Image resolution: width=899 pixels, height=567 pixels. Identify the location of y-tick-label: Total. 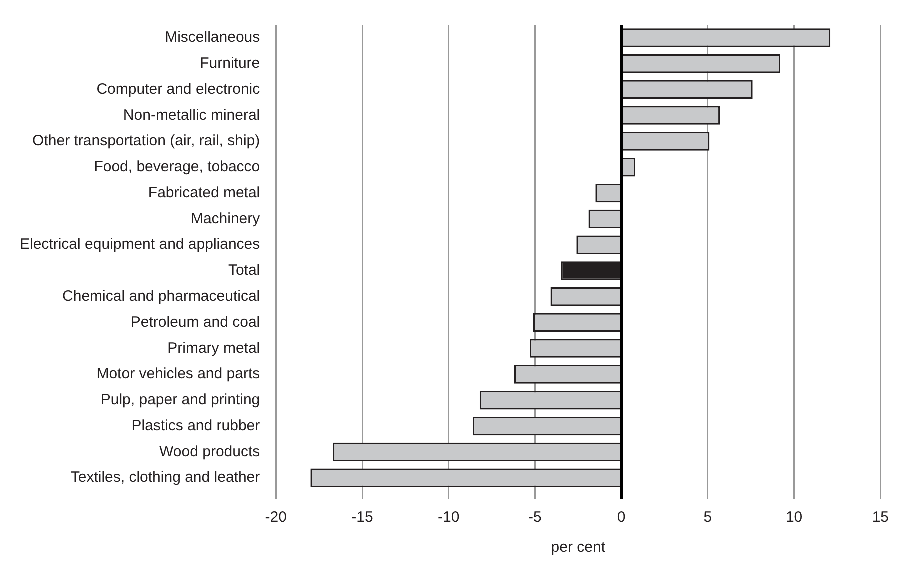
(244, 271).